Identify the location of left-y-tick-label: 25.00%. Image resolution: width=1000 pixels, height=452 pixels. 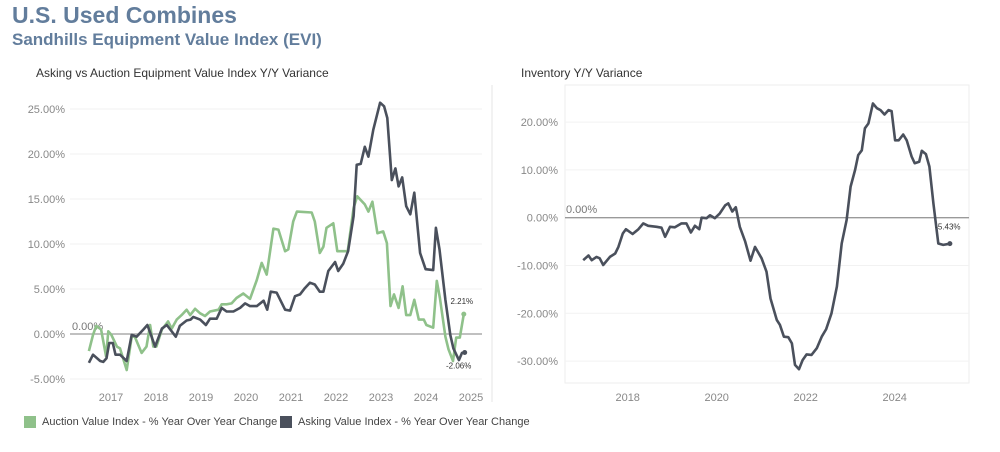
(47, 110).